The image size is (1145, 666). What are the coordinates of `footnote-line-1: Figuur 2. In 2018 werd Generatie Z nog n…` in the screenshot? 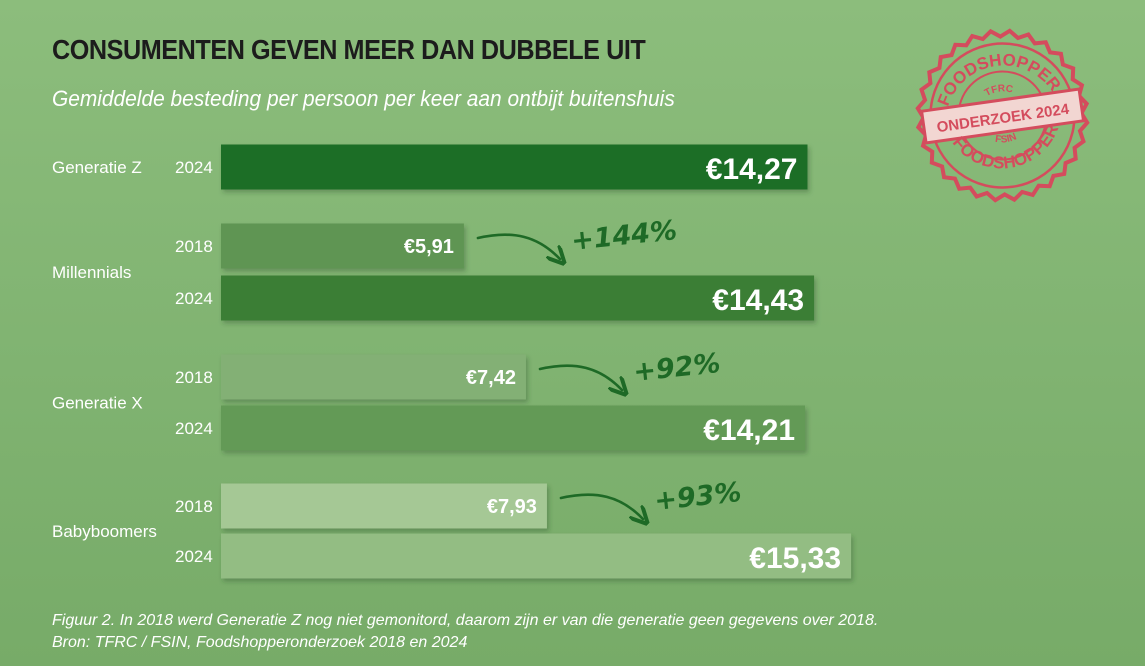 It's located at (465, 620).